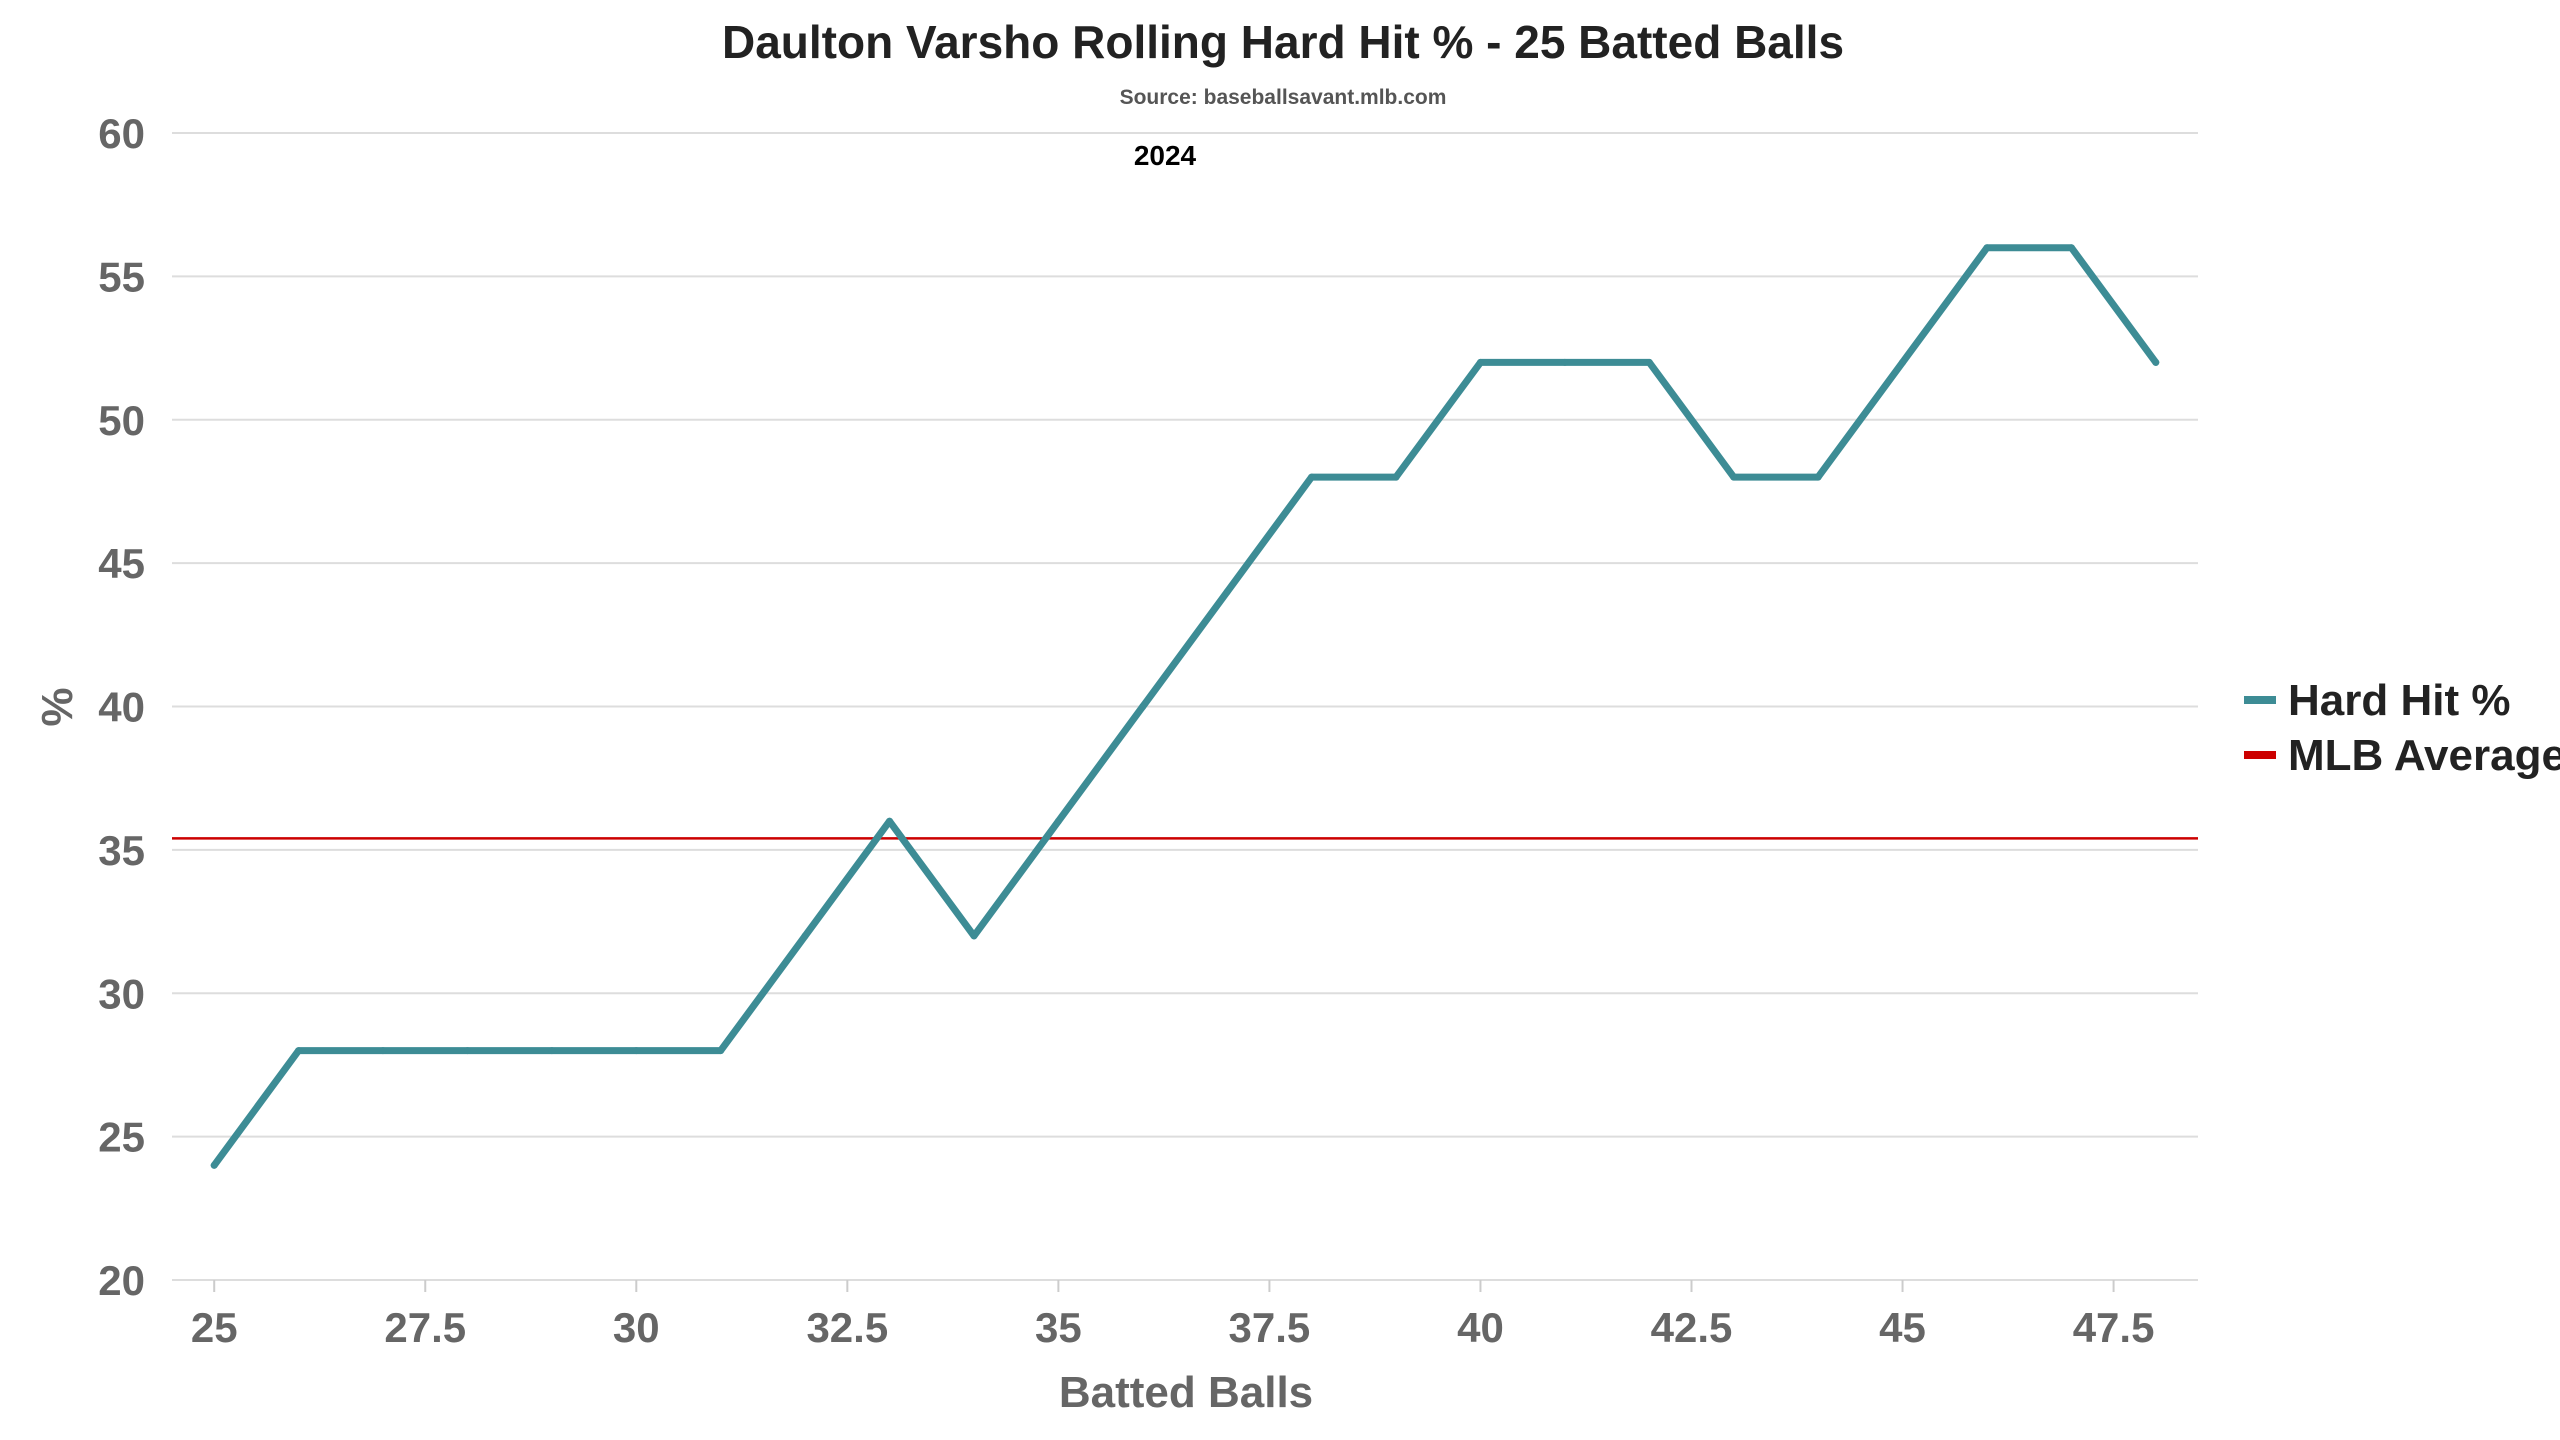 Image resolution: width=2560 pixels, height=1440 pixels. Describe the element at coordinates (121, 563) in the screenshot. I see `y-tick-label: 45` at that location.